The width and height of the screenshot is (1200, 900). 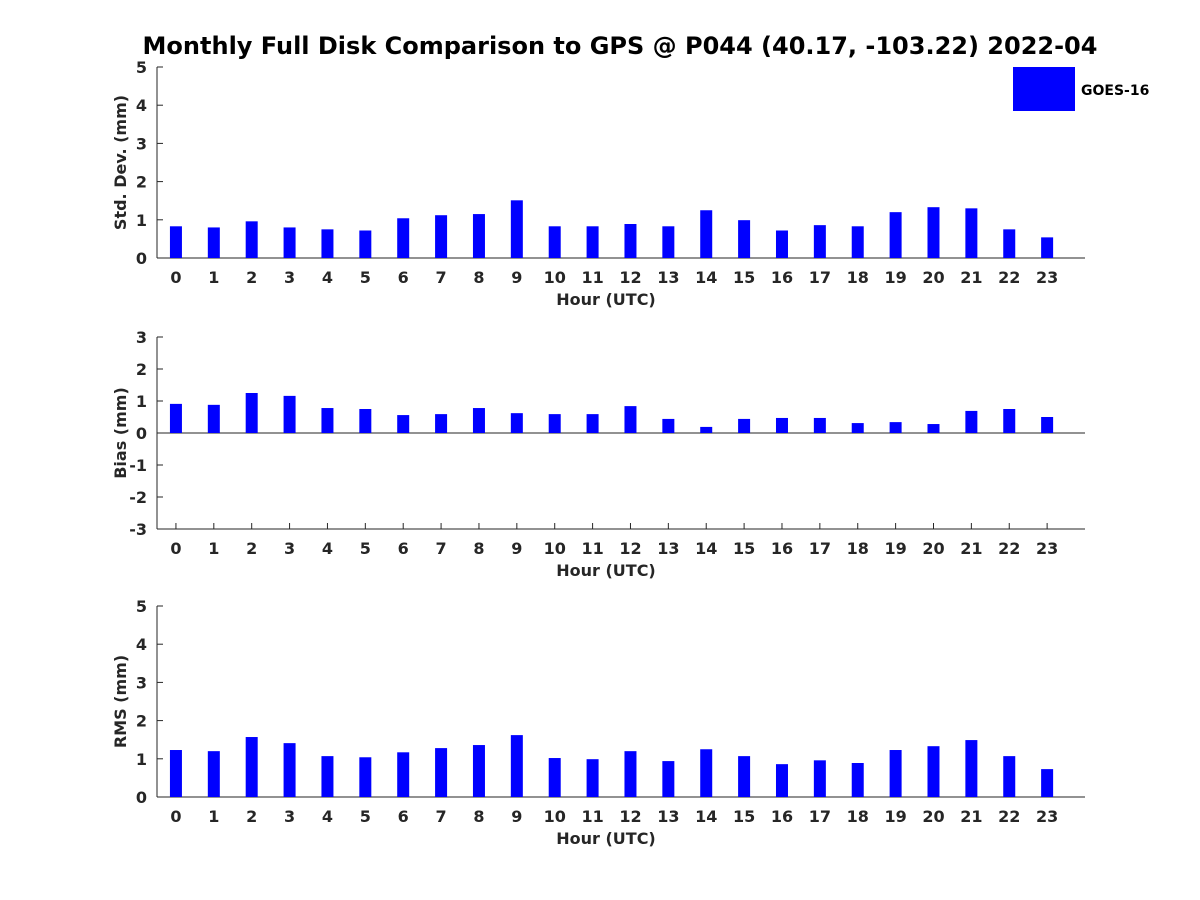 What do you see at coordinates (141, 220) in the screenshot?
I see `y-tick-label: 1` at bounding box center [141, 220].